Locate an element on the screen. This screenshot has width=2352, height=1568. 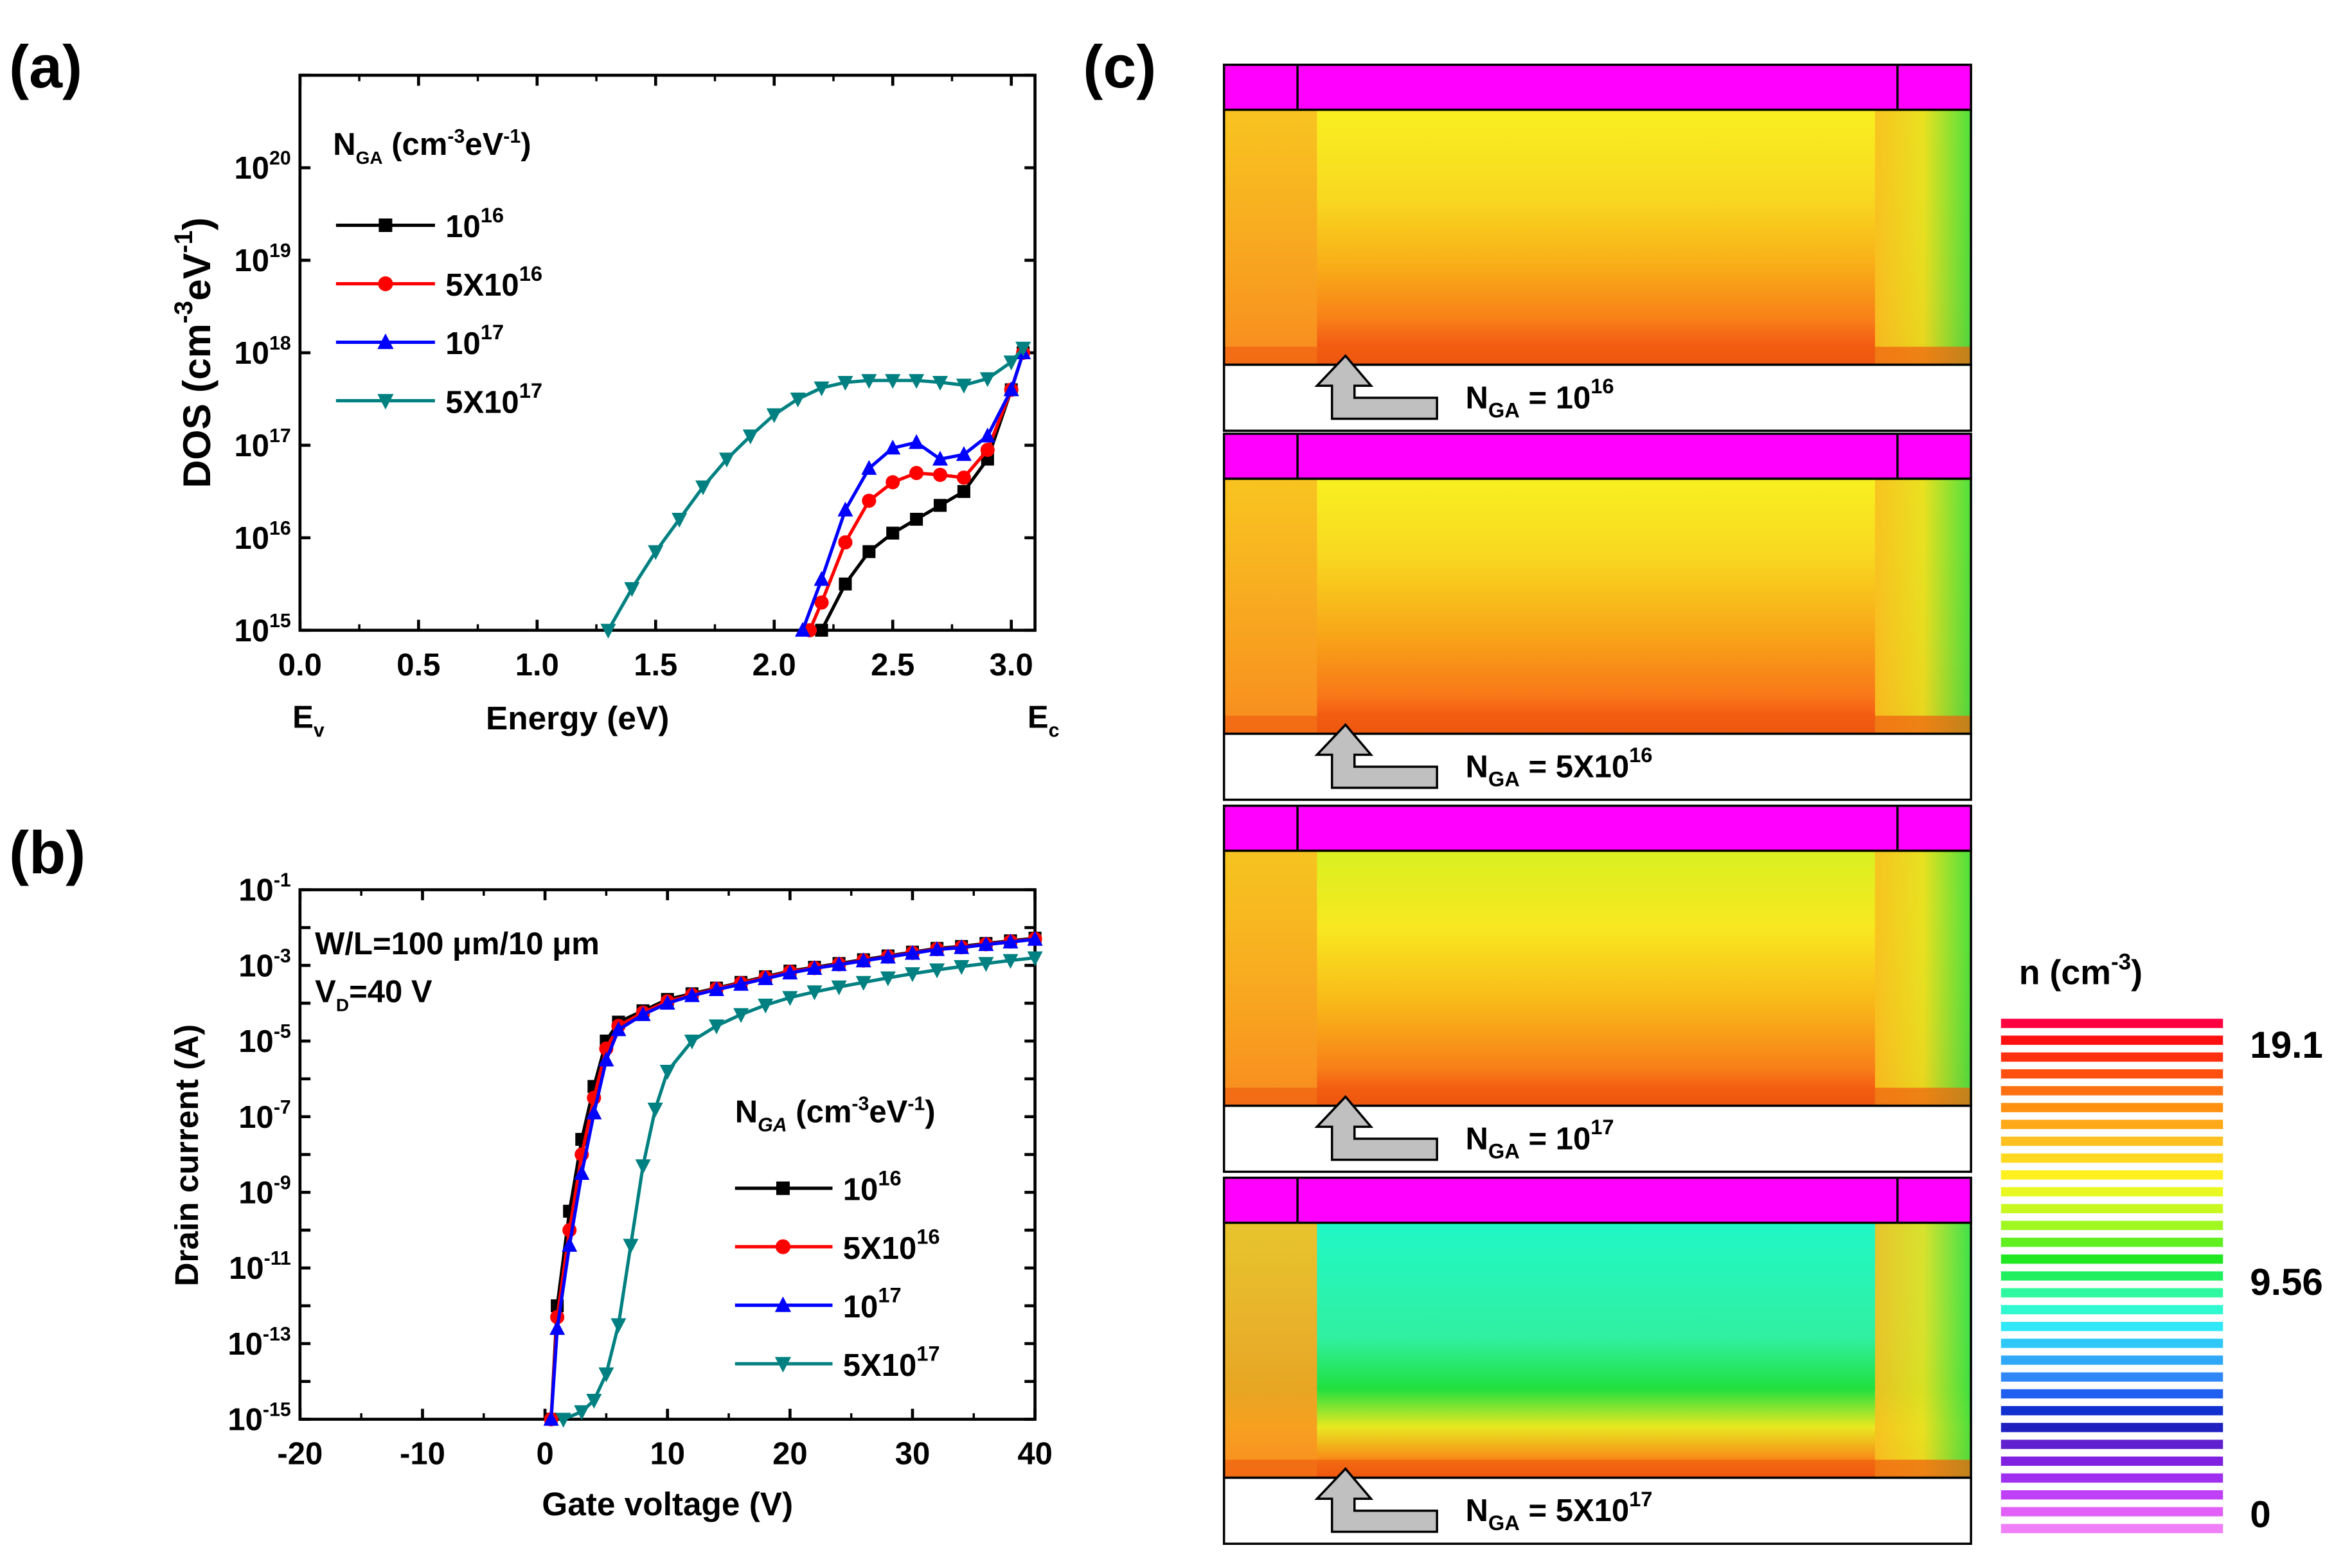
text-part: 10 is located at coordinates (463, 343).